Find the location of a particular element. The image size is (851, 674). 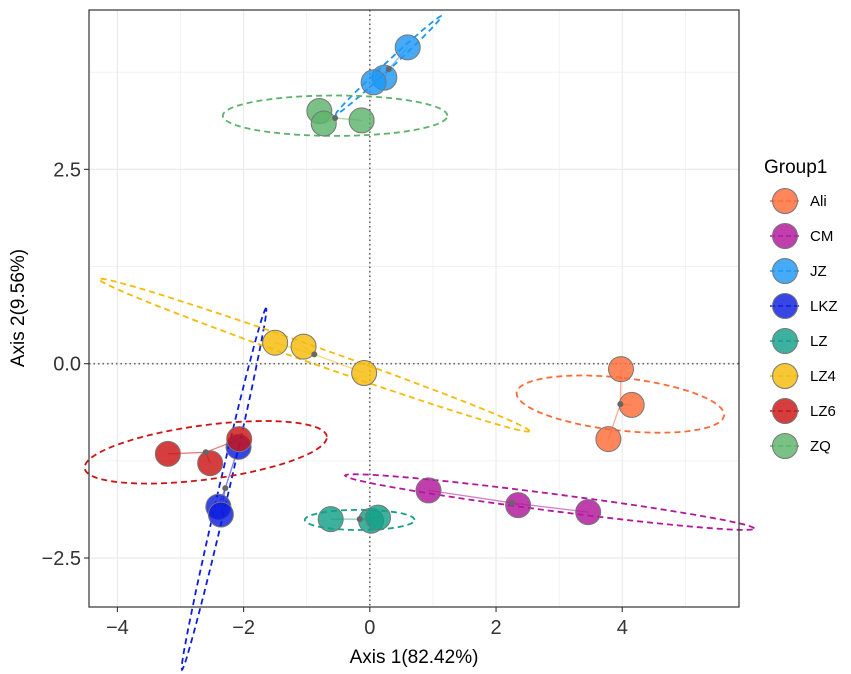

ellipse-ali is located at coordinates (620, 404).